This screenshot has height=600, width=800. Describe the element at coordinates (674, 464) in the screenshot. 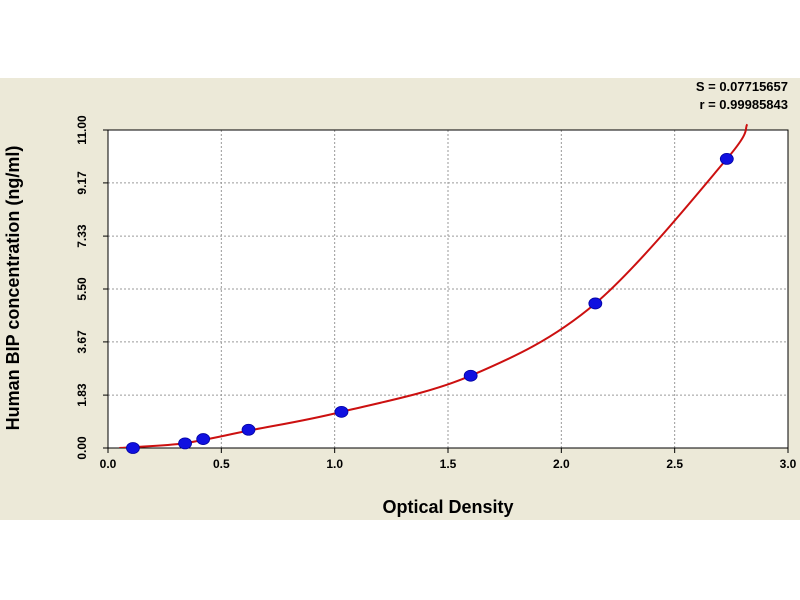

I see `x-tick-label: 2.5` at that location.